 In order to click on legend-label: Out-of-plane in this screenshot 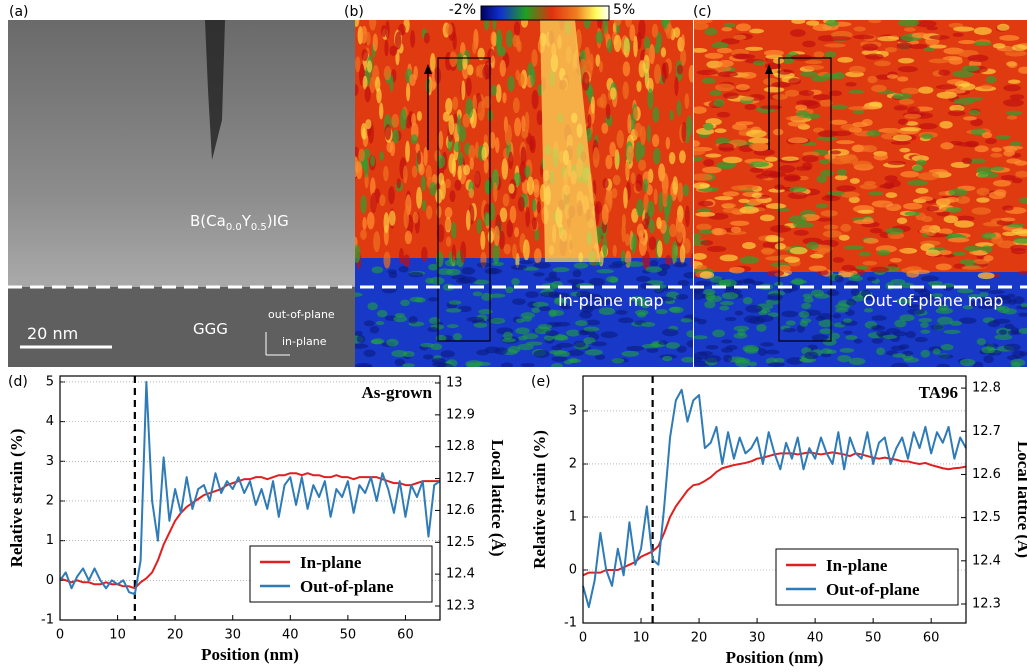, I will do `click(347, 586)`.